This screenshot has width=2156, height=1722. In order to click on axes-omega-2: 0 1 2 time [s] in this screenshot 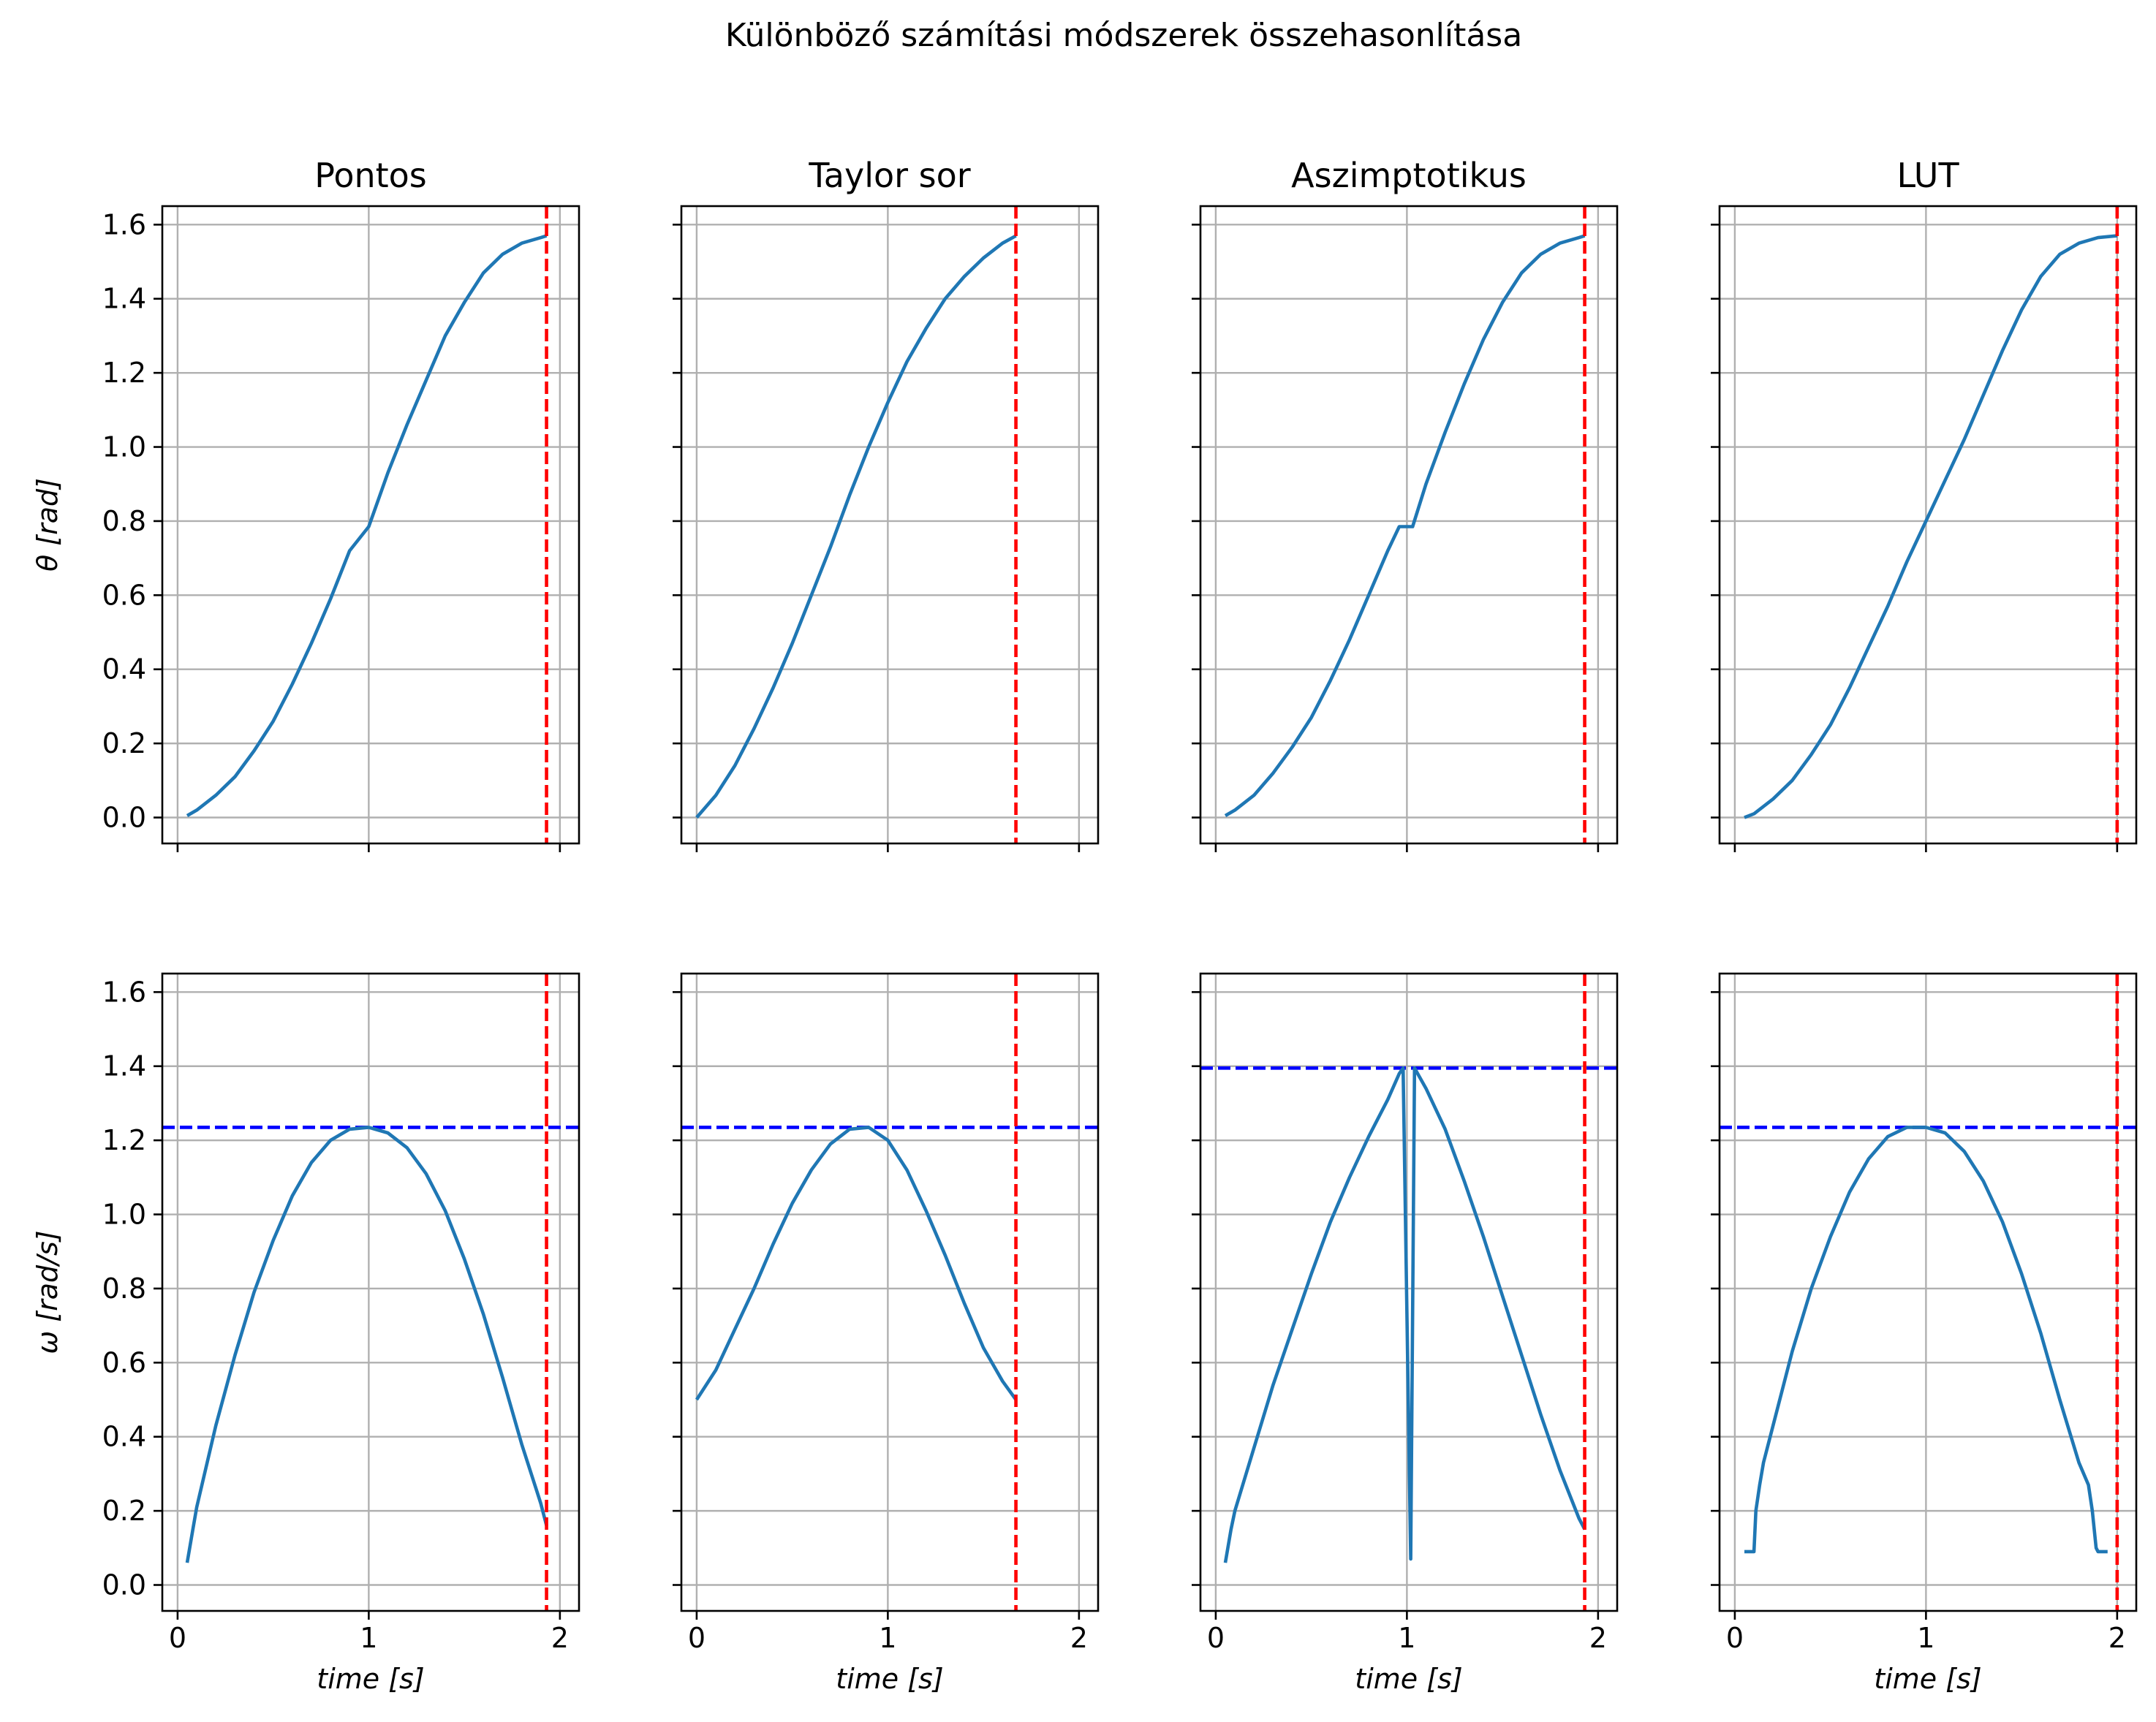, I will do `click(887, 1333)`.